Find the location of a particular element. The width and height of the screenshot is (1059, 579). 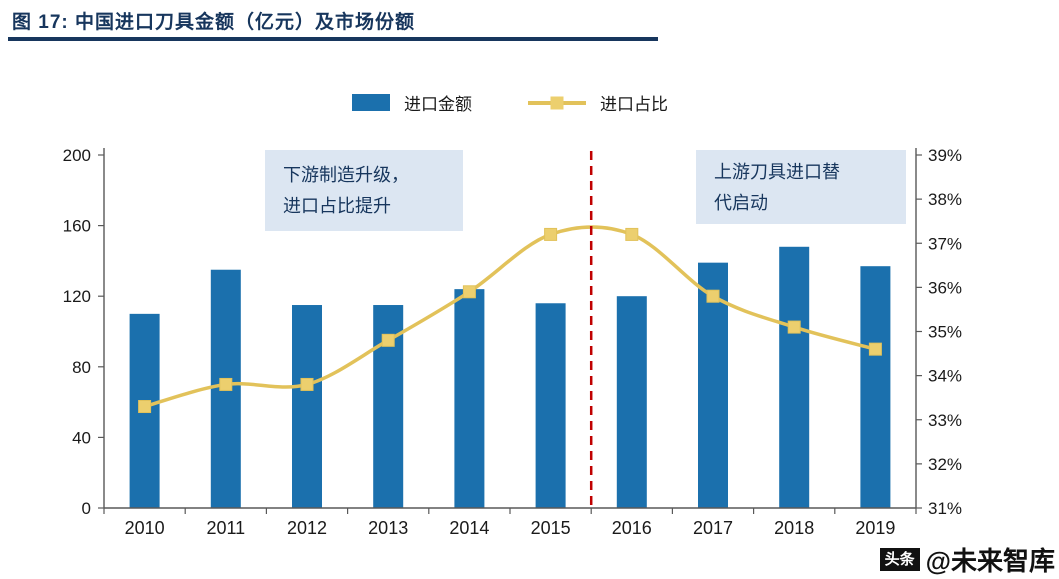

left-axis-label: 120 is located at coordinates (77, 296).